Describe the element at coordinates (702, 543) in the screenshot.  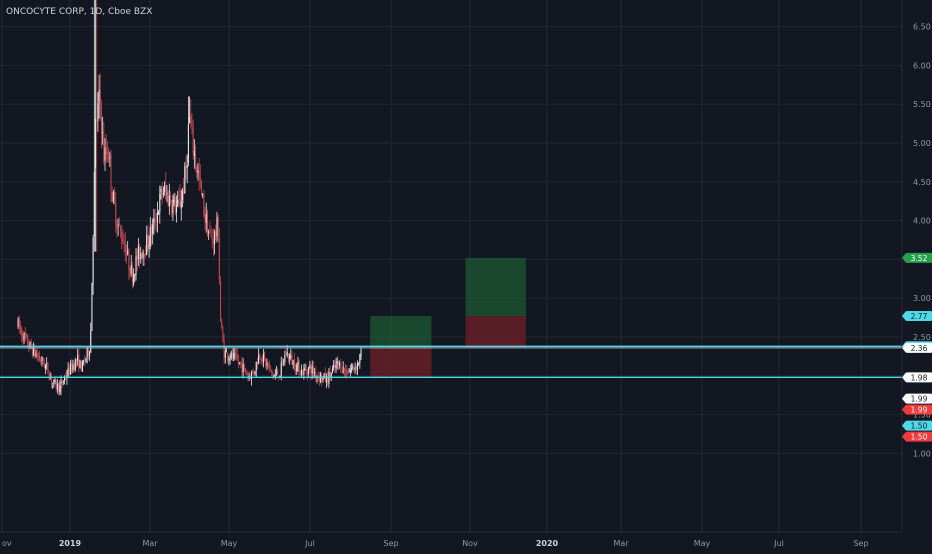
I see `x-tick-label: May` at that location.